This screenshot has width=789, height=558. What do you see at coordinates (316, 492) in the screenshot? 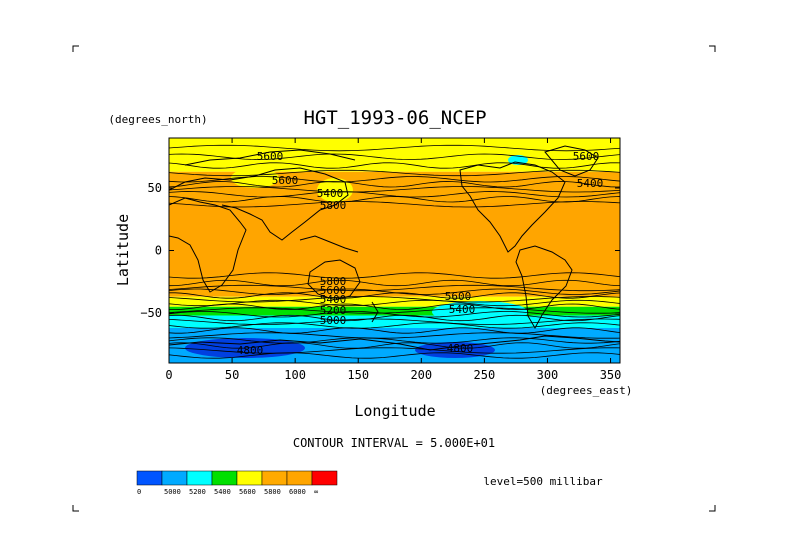
I see `colorbar-label: ∞` at bounding box center [316, 492].